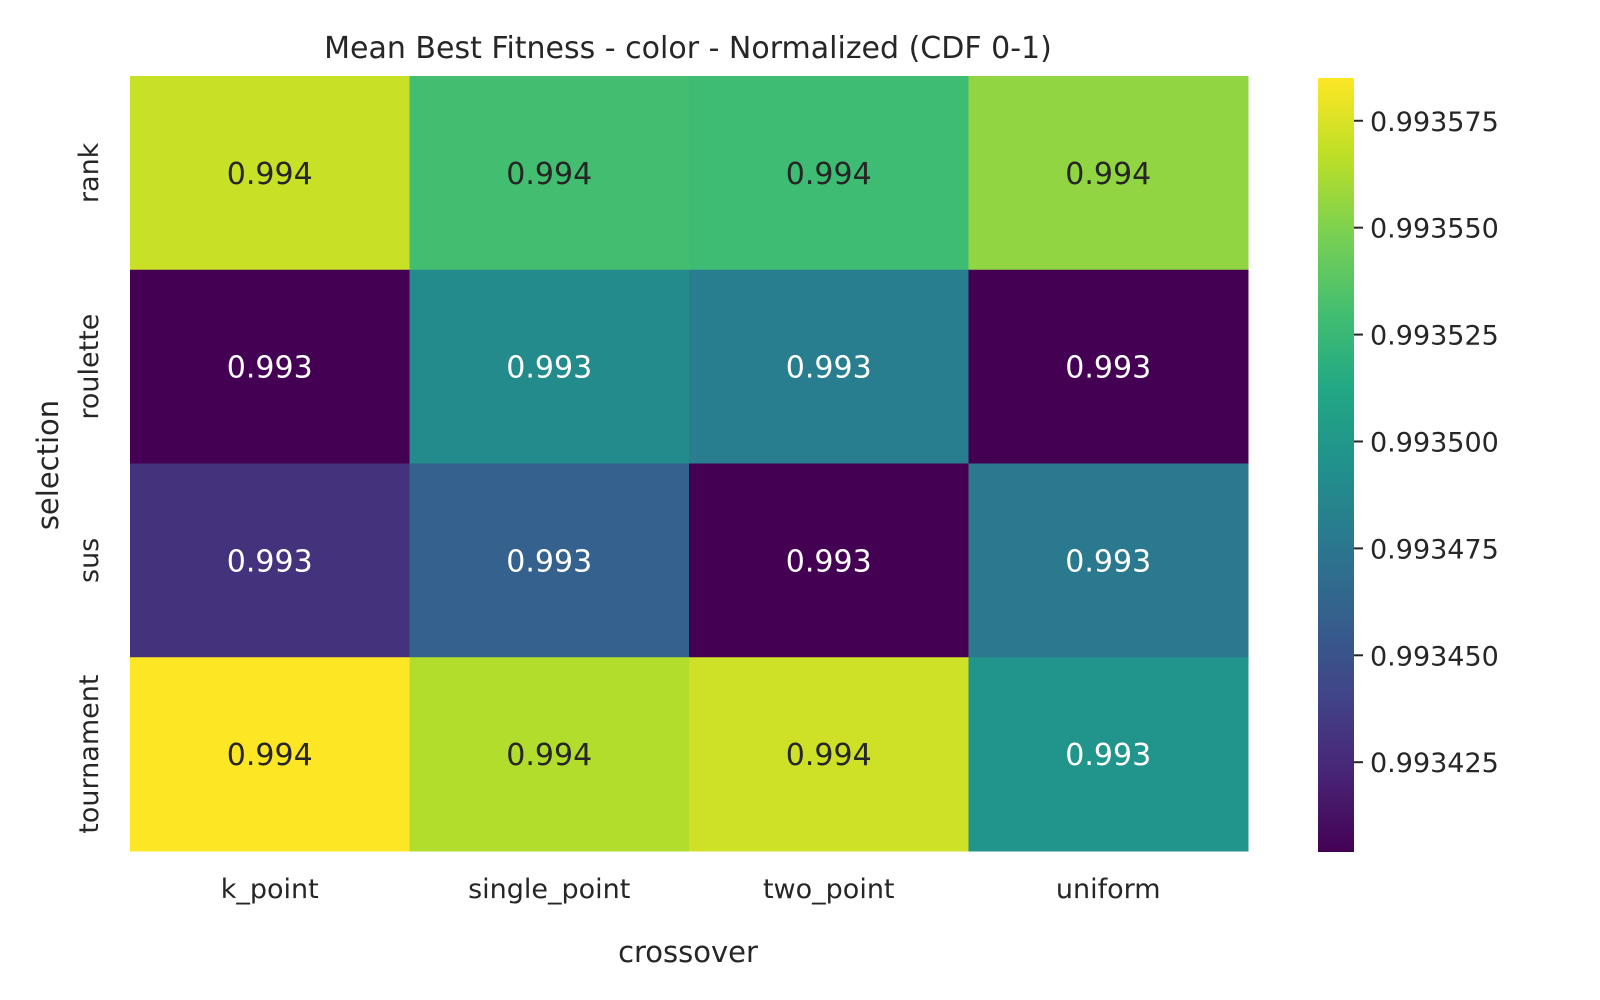 This screenshot has width=1600, height=1000. Describe the element at coordinates (89, 367) in the screenshot. I see `y-tick-label: roulette` at that location.